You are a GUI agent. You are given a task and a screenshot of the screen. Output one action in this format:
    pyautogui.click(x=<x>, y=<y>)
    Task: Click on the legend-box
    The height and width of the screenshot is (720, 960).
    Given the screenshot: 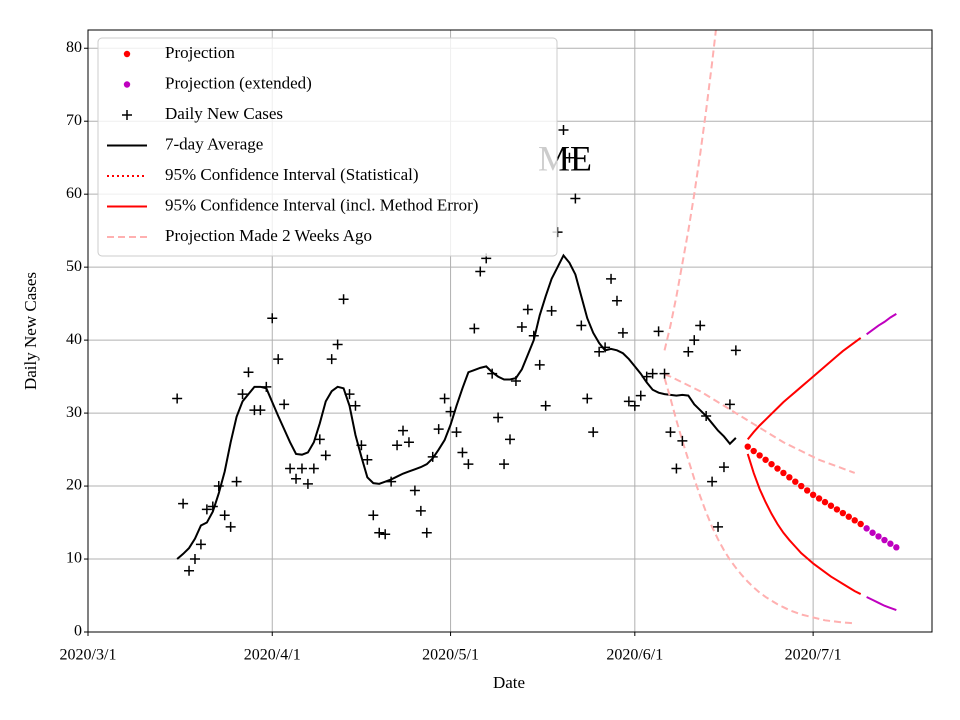 What is the action you would take?
    pyautogui.click(x=327, y=147)
    